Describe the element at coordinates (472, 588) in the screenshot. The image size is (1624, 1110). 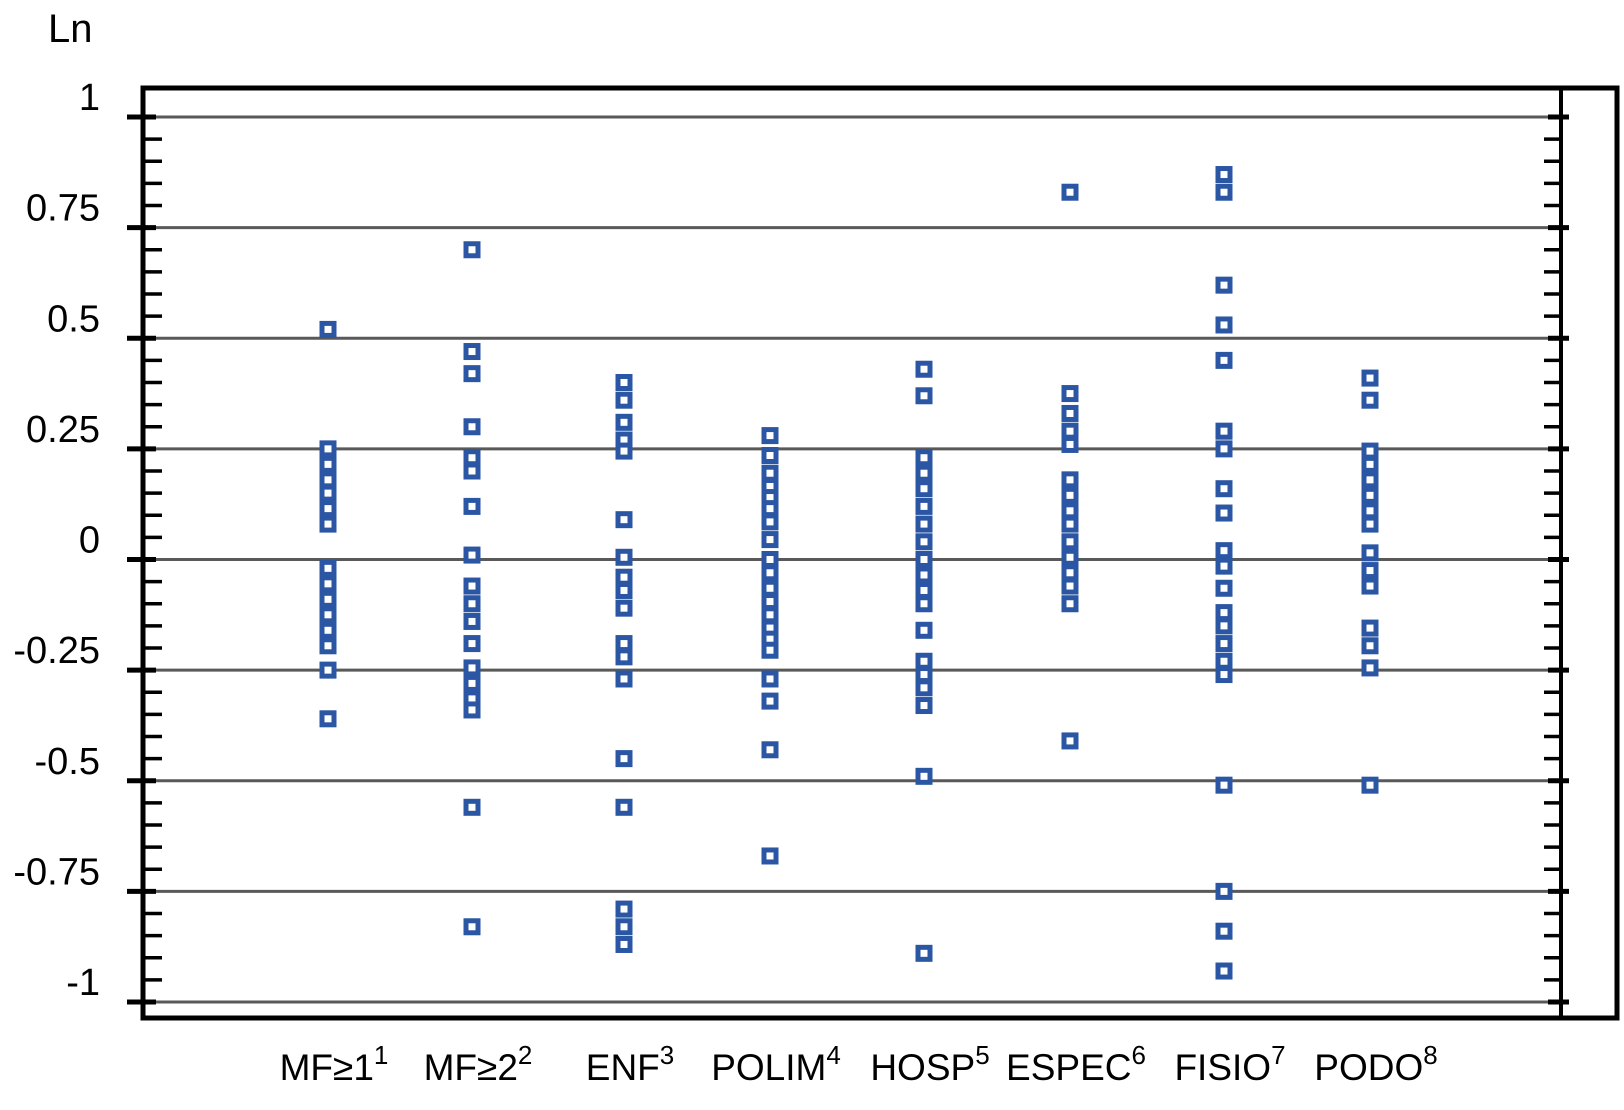
I see `series-MF≥2` at that location.